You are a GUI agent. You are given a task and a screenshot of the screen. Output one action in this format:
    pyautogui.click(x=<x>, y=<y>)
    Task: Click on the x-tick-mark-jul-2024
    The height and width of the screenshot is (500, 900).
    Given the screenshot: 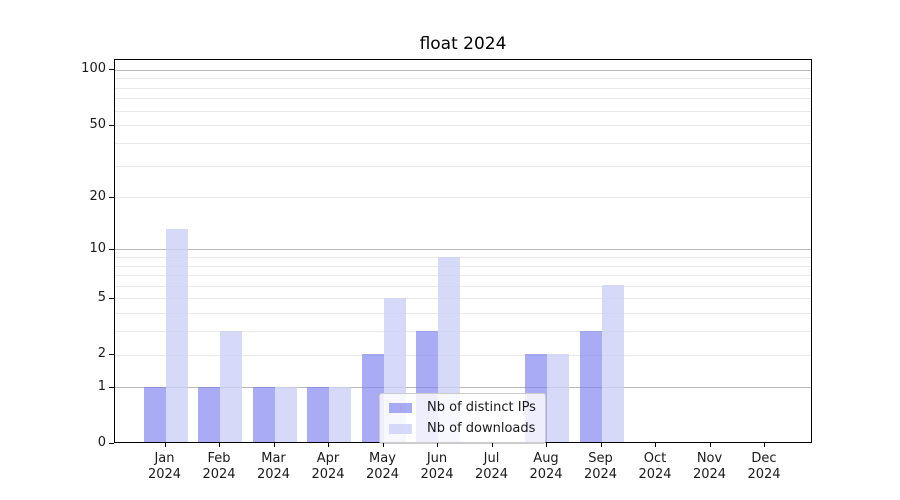 What is the action you would take?
    pyautogui.click(x=492, y=445)
    